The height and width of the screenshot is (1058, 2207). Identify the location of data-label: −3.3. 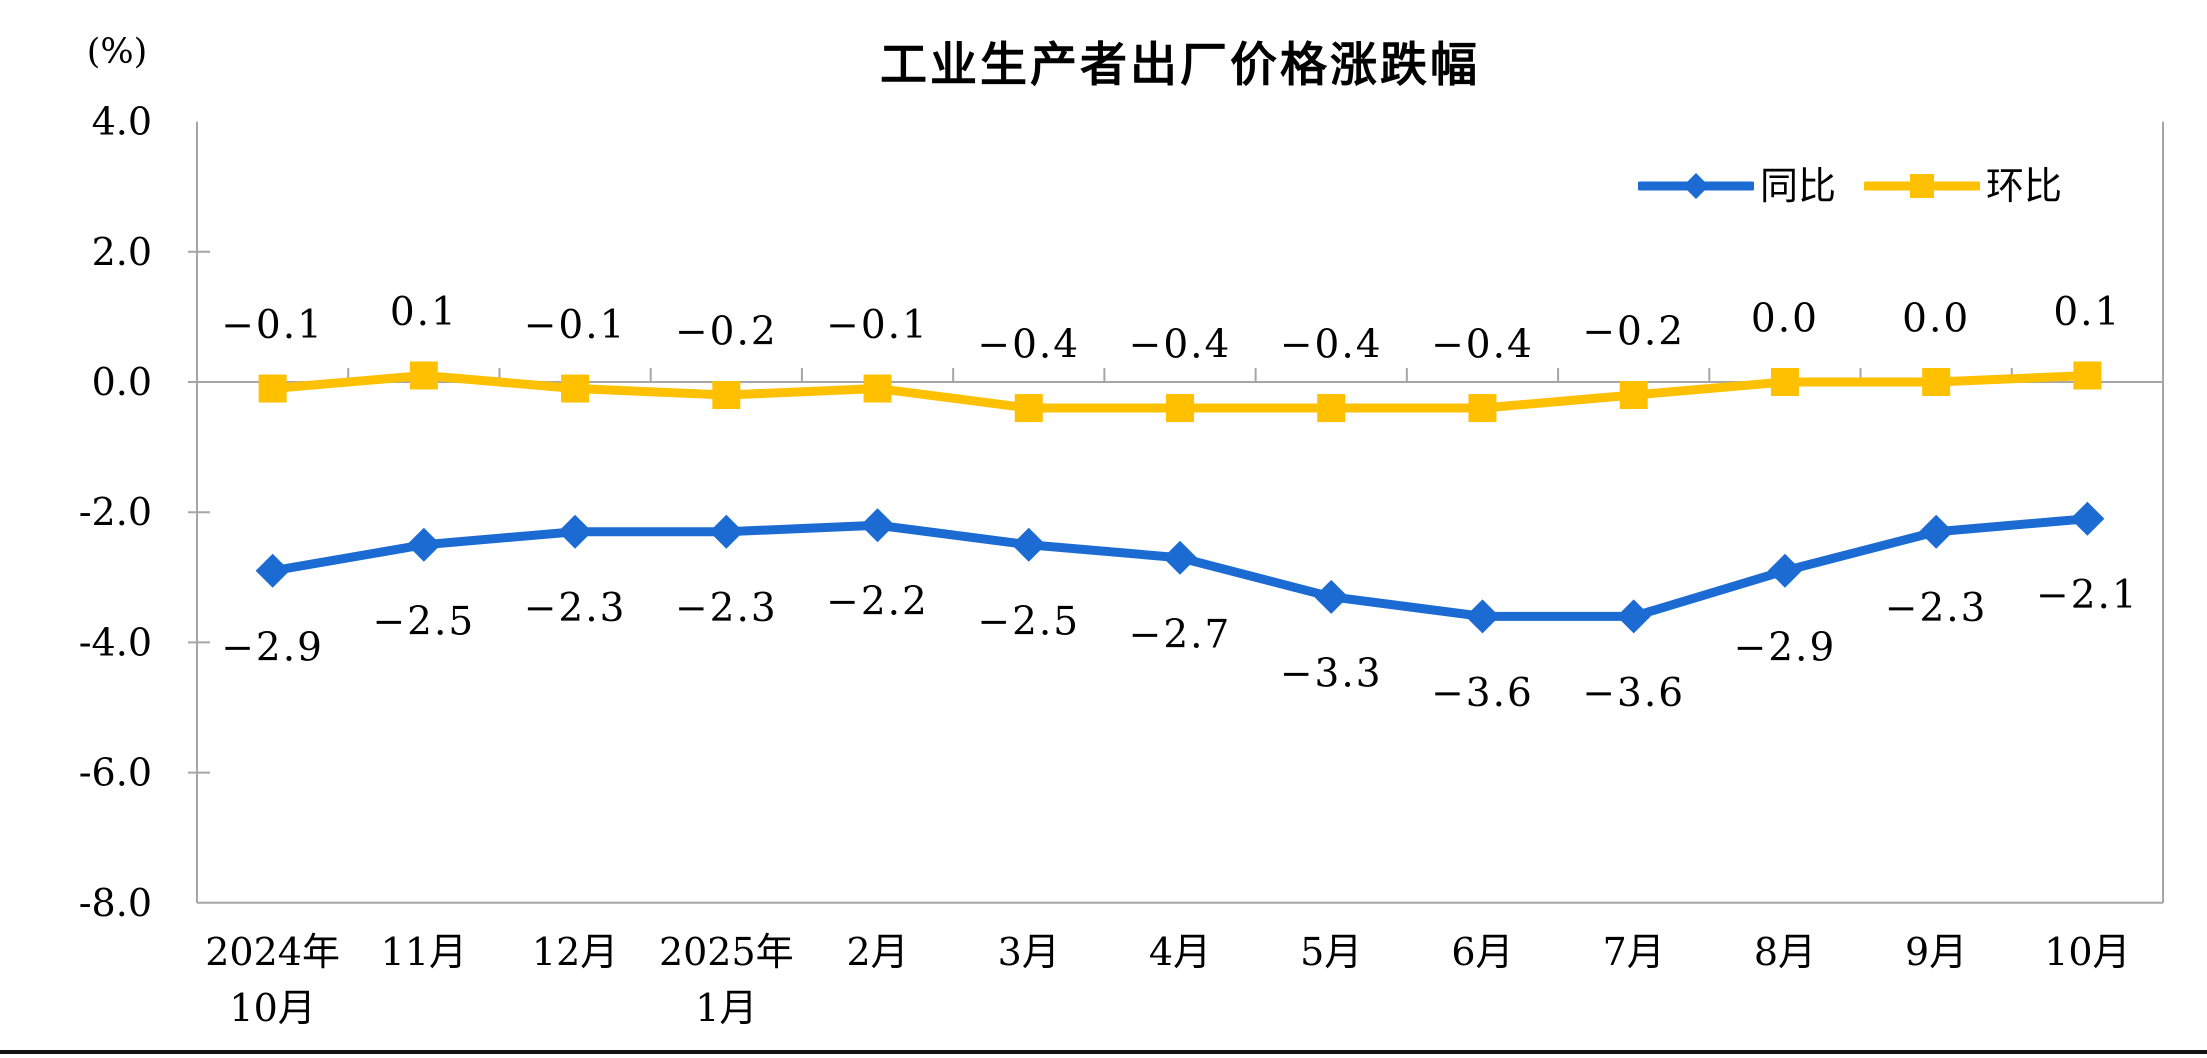
(1331, 673).